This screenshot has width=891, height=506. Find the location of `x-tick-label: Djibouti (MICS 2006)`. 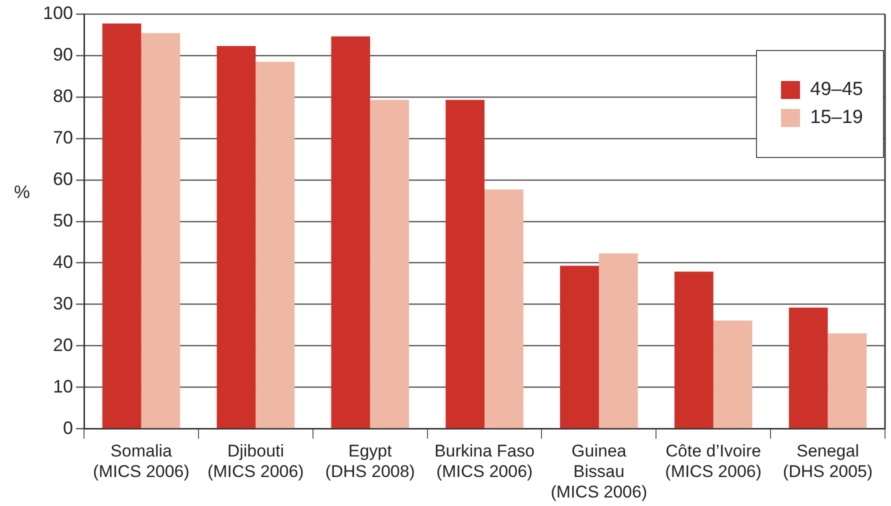

x-tick-label: Djibouti (MICS 2006) is located at coordinates (255, 462).